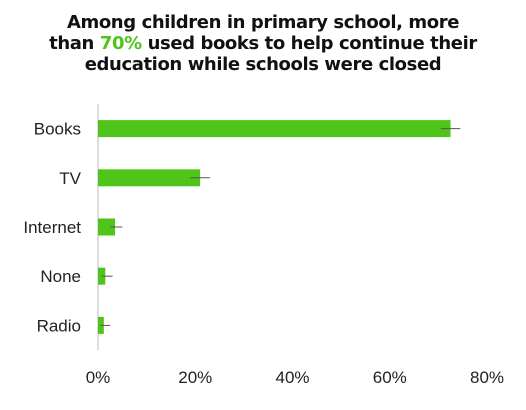 Image resolution: width=526 pixels, height=410 pixels. Describe the element at coordinates (309, 43) in the screenshot. I see `title-line-2-end: used books to help continue their` at that location.